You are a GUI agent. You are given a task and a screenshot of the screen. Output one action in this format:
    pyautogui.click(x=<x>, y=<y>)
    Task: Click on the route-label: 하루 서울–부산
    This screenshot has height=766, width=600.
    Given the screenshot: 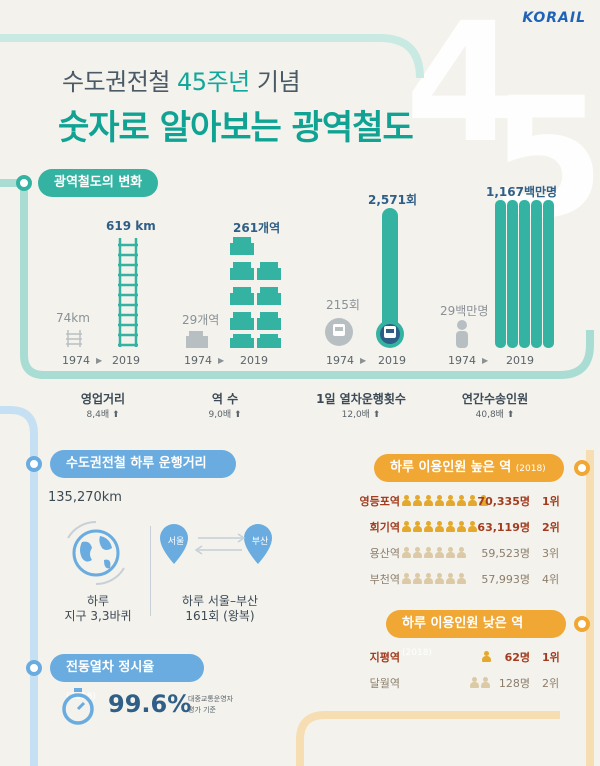 What is the action you would take?
    pyautogui.click(x=220, y=601)
    